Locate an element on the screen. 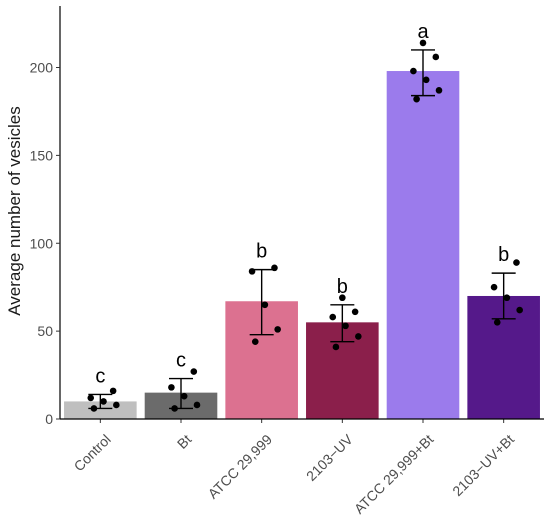 The width and height of the screenshot is (550, 522). y-axis-title: Average number of vesicles is located at coordinates (14, 210).